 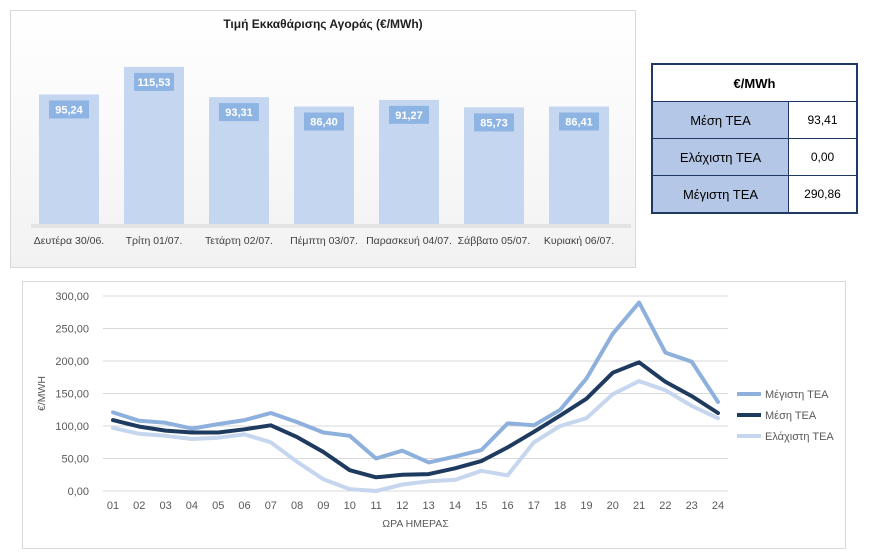 What do you see at coordinates (720, 157) in the screenshot?
I see `summary-label: Ελάχιστη ΤΕΑ` at bounding box center [720, 157].